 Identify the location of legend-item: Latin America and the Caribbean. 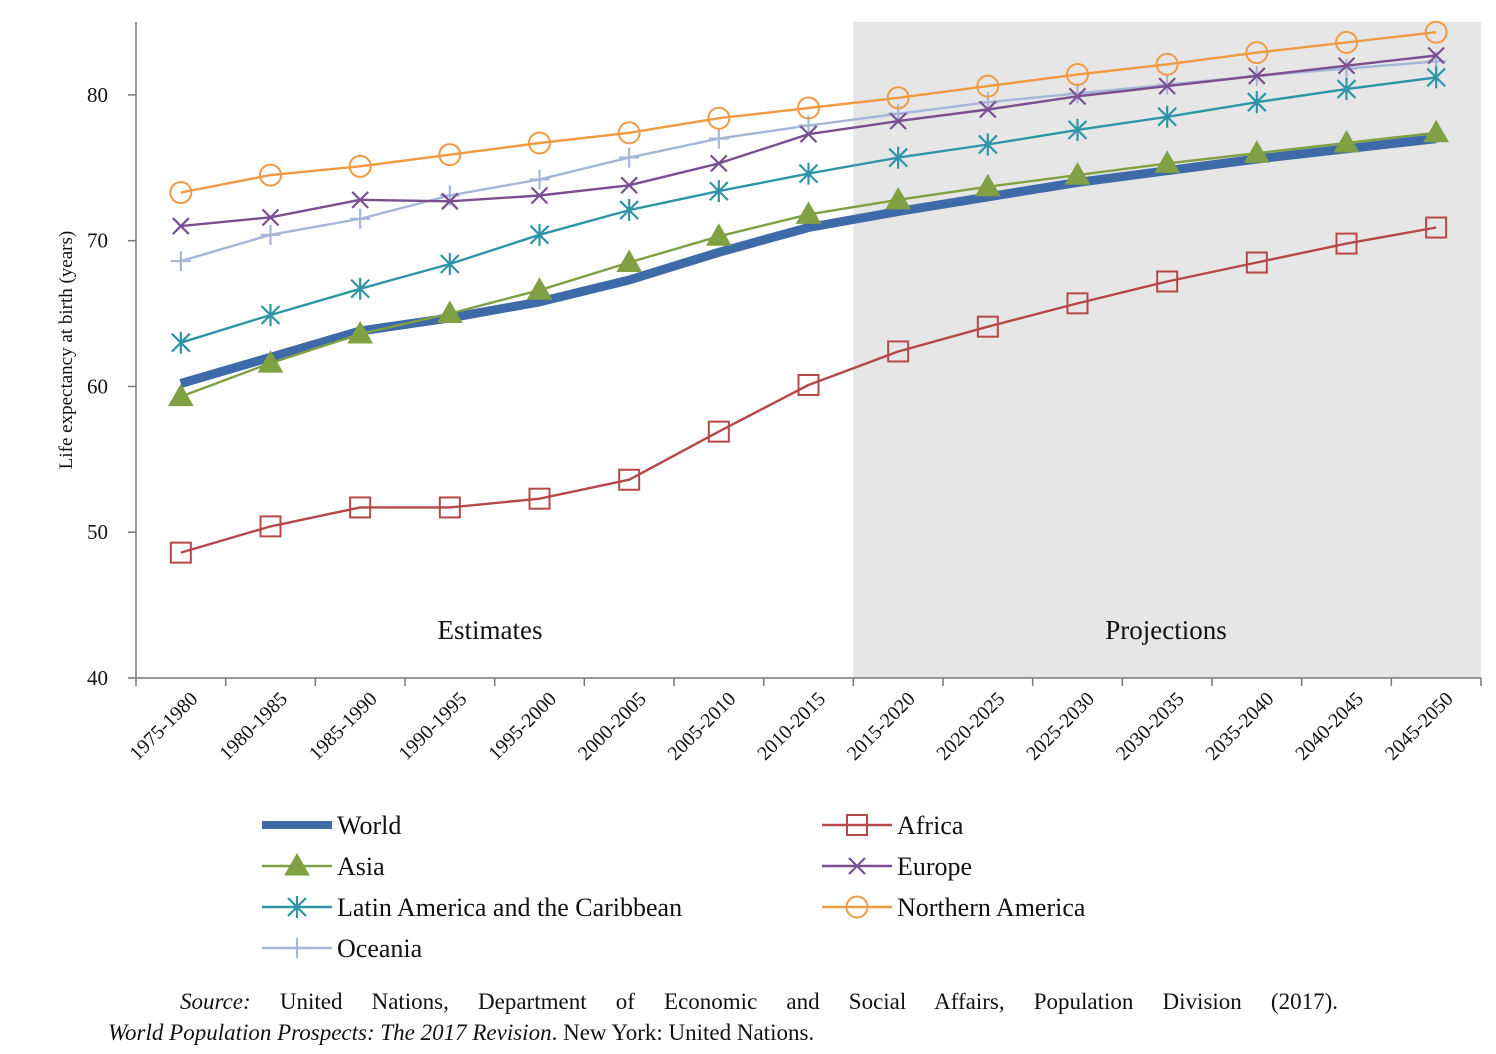
(472, 907).